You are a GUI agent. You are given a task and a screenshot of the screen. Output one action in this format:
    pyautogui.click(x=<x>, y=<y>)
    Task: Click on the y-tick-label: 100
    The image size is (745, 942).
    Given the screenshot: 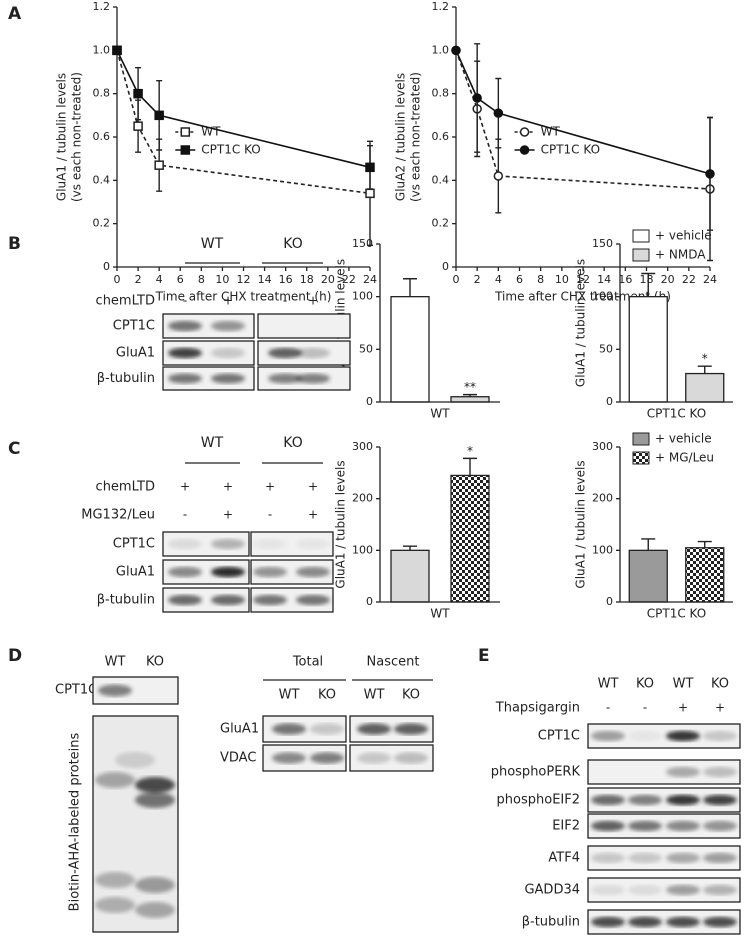 What is the action you would take?
    pyautogui.click(x=602, y=296)
    